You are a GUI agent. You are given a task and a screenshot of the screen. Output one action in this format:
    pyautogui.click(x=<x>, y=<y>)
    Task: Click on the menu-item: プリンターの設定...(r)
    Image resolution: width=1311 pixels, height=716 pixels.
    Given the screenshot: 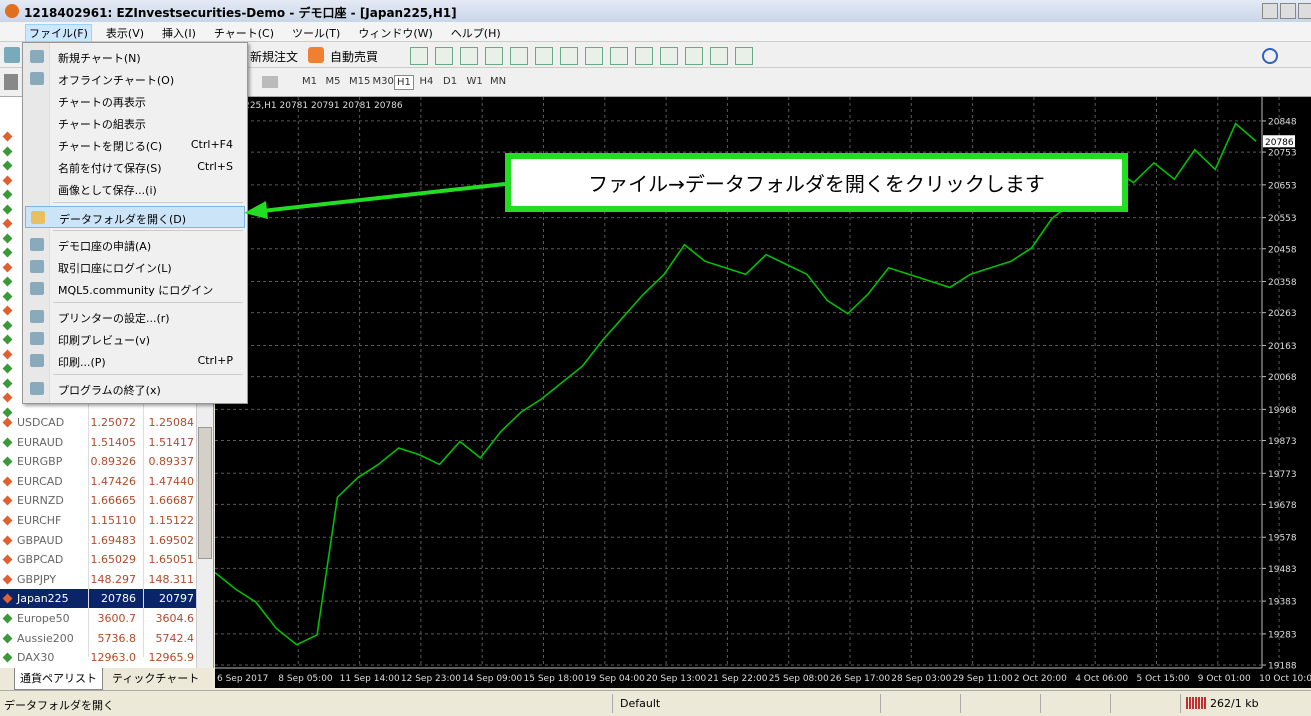 What is the action you would take?
    pyautogui.click(x=135, y=317)
    